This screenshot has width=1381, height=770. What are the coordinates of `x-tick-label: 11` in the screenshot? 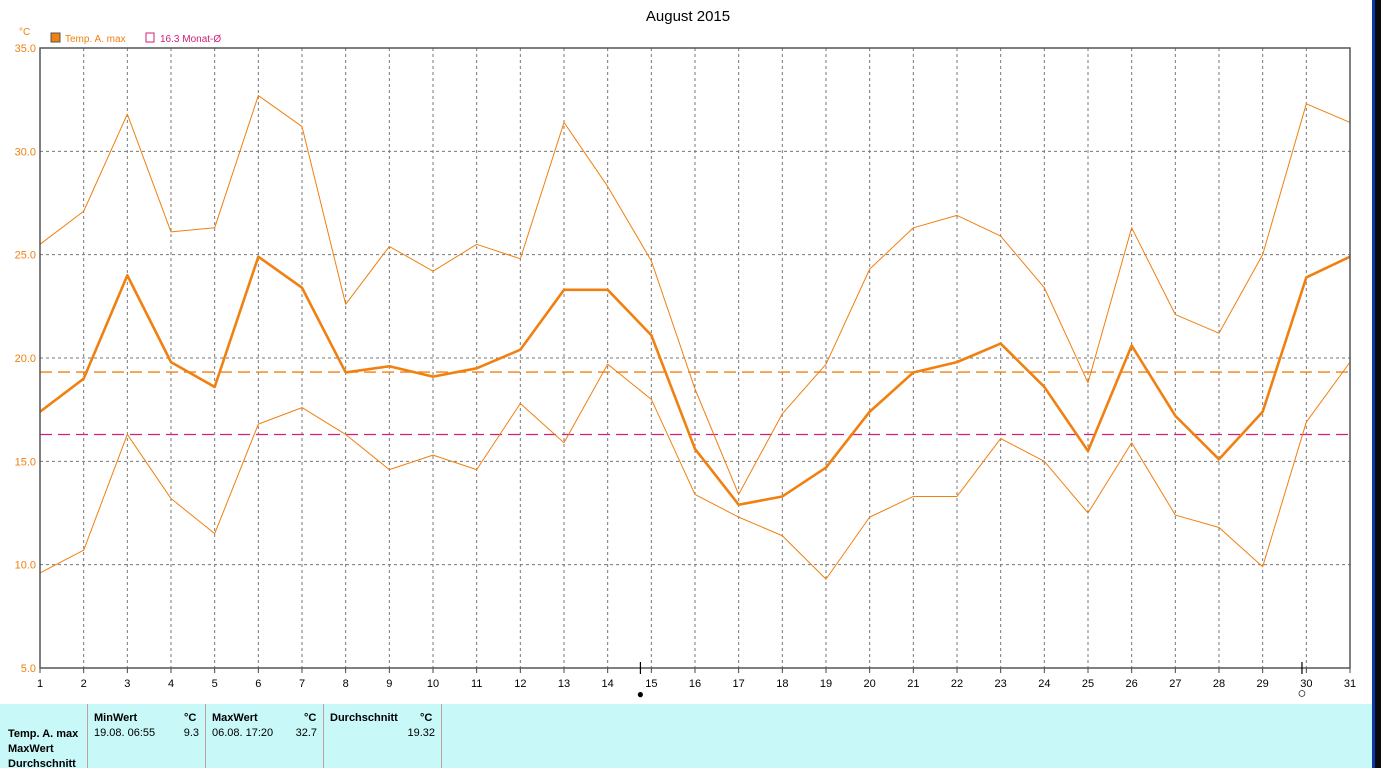 It's located at (476, 684).